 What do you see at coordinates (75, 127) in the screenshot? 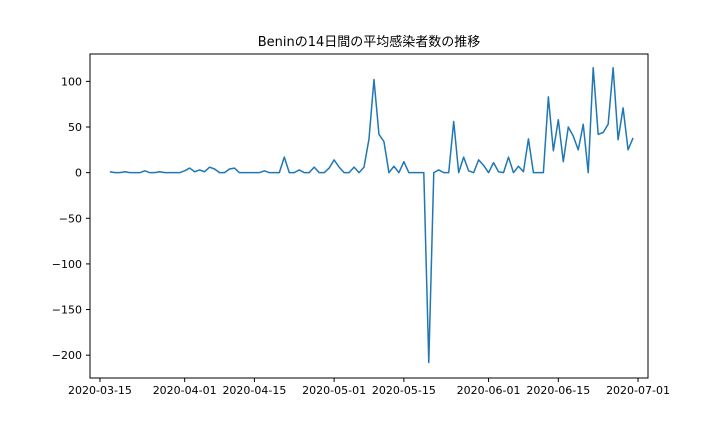
I see `y-tick-label: 50` at bounding box center [75, 127].